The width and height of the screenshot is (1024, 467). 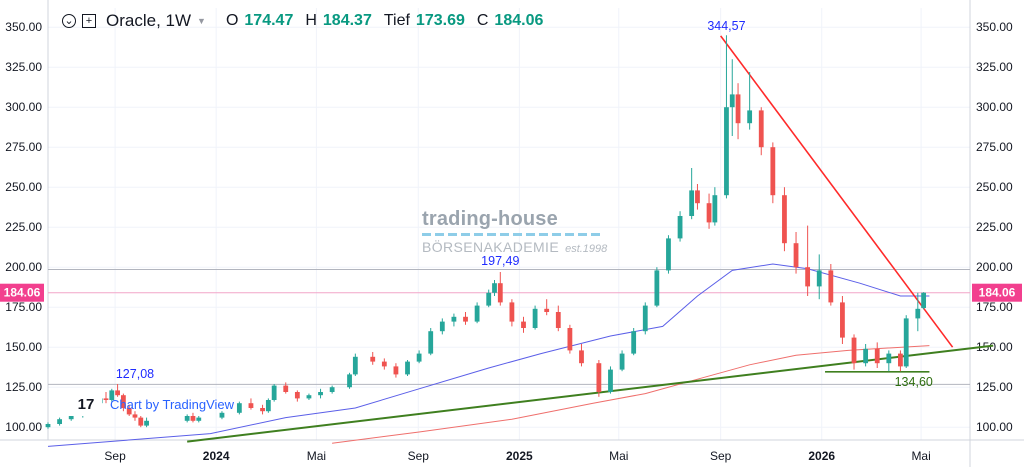 I want to click on high-label: H, so click(x=311, y=20).